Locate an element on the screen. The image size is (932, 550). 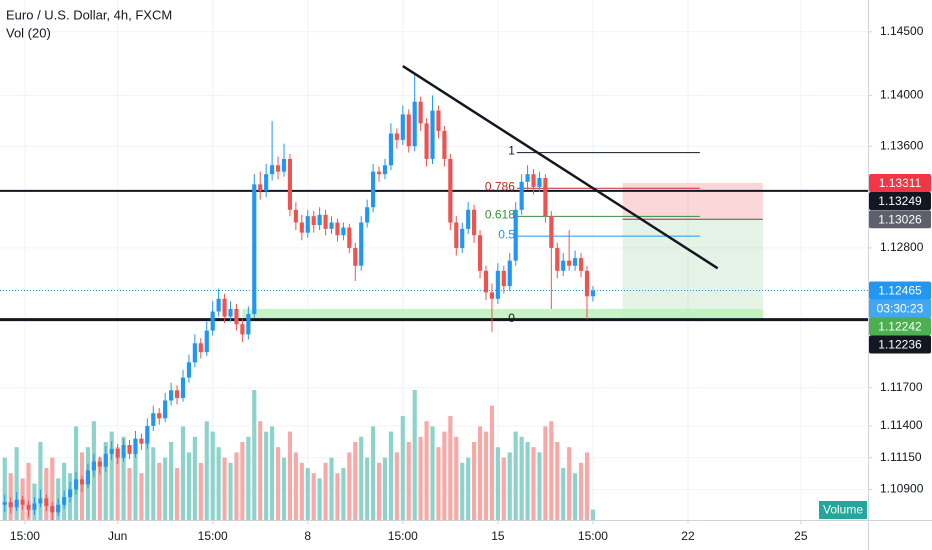
x-tick-label: 8 is located at coordinates (307, 536).